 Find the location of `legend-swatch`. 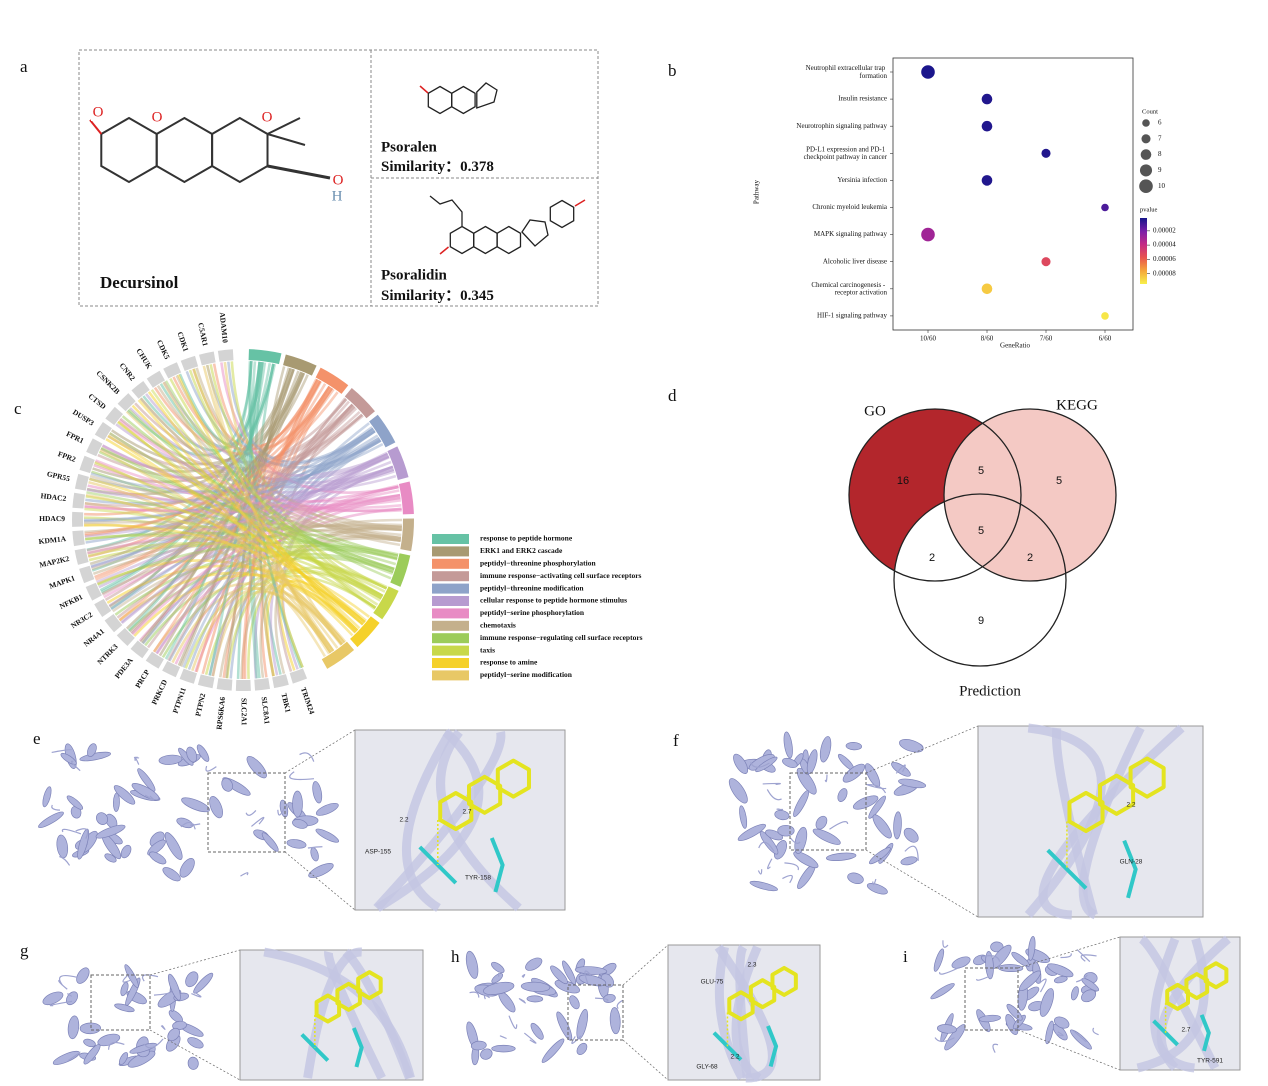

legend-swatch is located at coordinates (450, 576).